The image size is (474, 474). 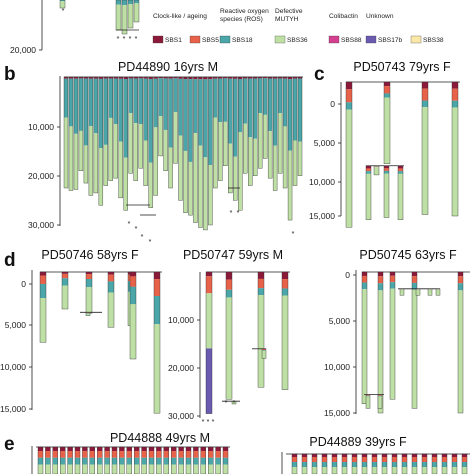 What do you see at coordinates (402, 292) in the screenshot?
I see `panel-d3-subbranch-sbs36-segment` at bounding box center [402, 292].